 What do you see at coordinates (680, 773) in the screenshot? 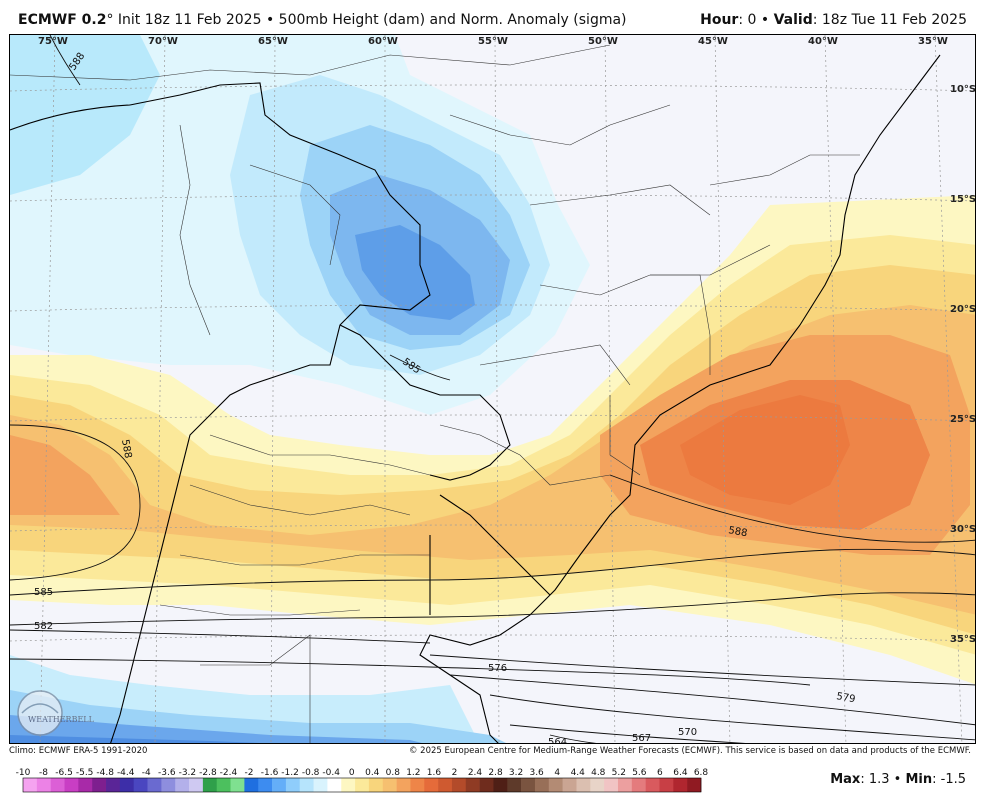
I see `colorbar-tick-label: 6.4` at bounding box center [680, 773].